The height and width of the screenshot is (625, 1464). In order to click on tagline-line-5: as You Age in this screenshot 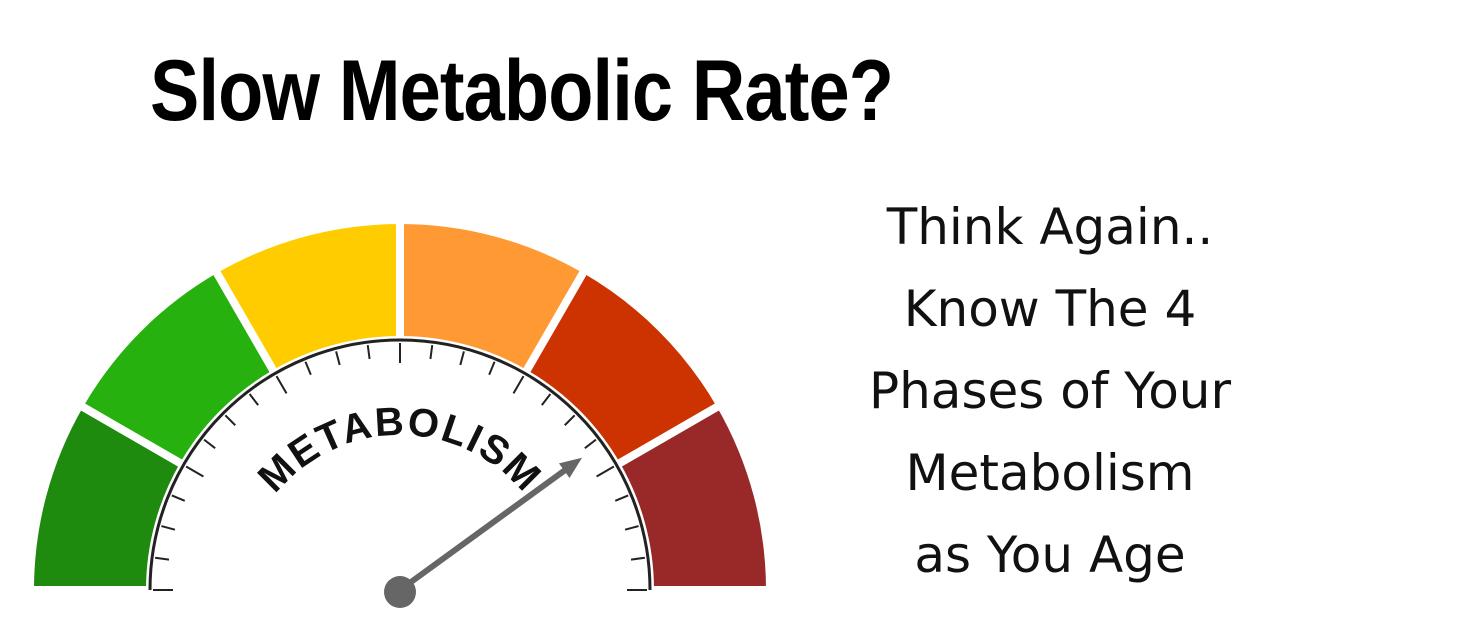, I will do `click(1050, 555)`.